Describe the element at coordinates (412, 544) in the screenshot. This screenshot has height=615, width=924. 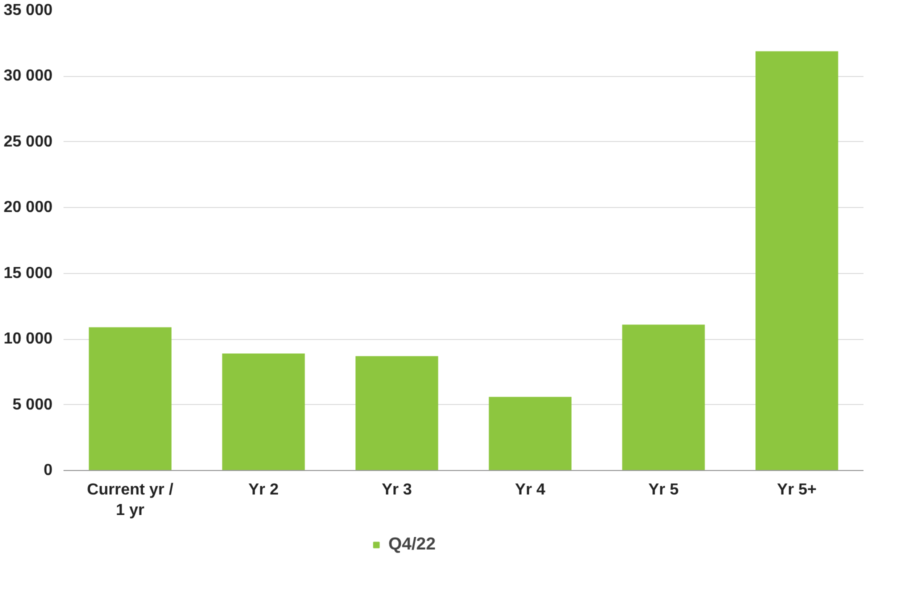
I see `legend-label: Q4/22` at that location.